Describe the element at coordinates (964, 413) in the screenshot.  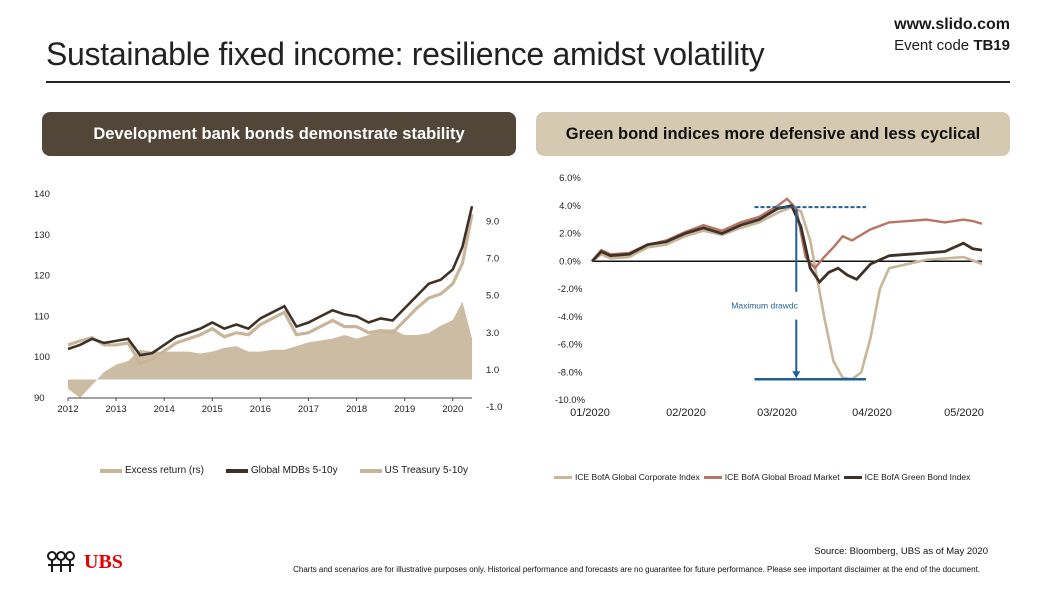
I see `x-tick-label: 05/2020` at that location.